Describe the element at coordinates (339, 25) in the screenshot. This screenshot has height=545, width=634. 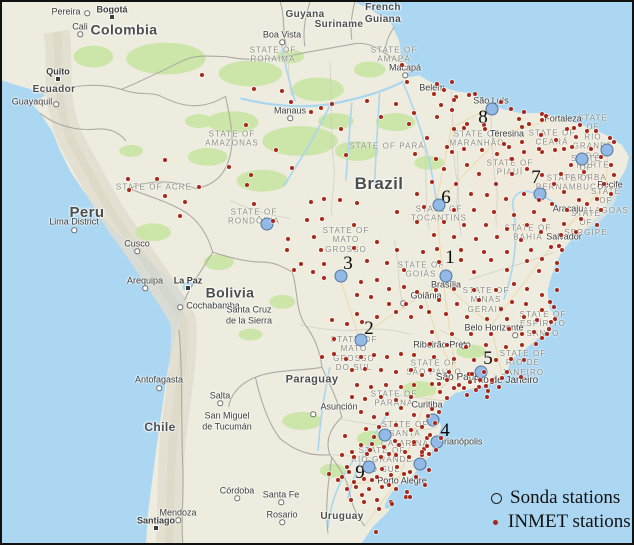
I see `country-label: Suriname` at that location.